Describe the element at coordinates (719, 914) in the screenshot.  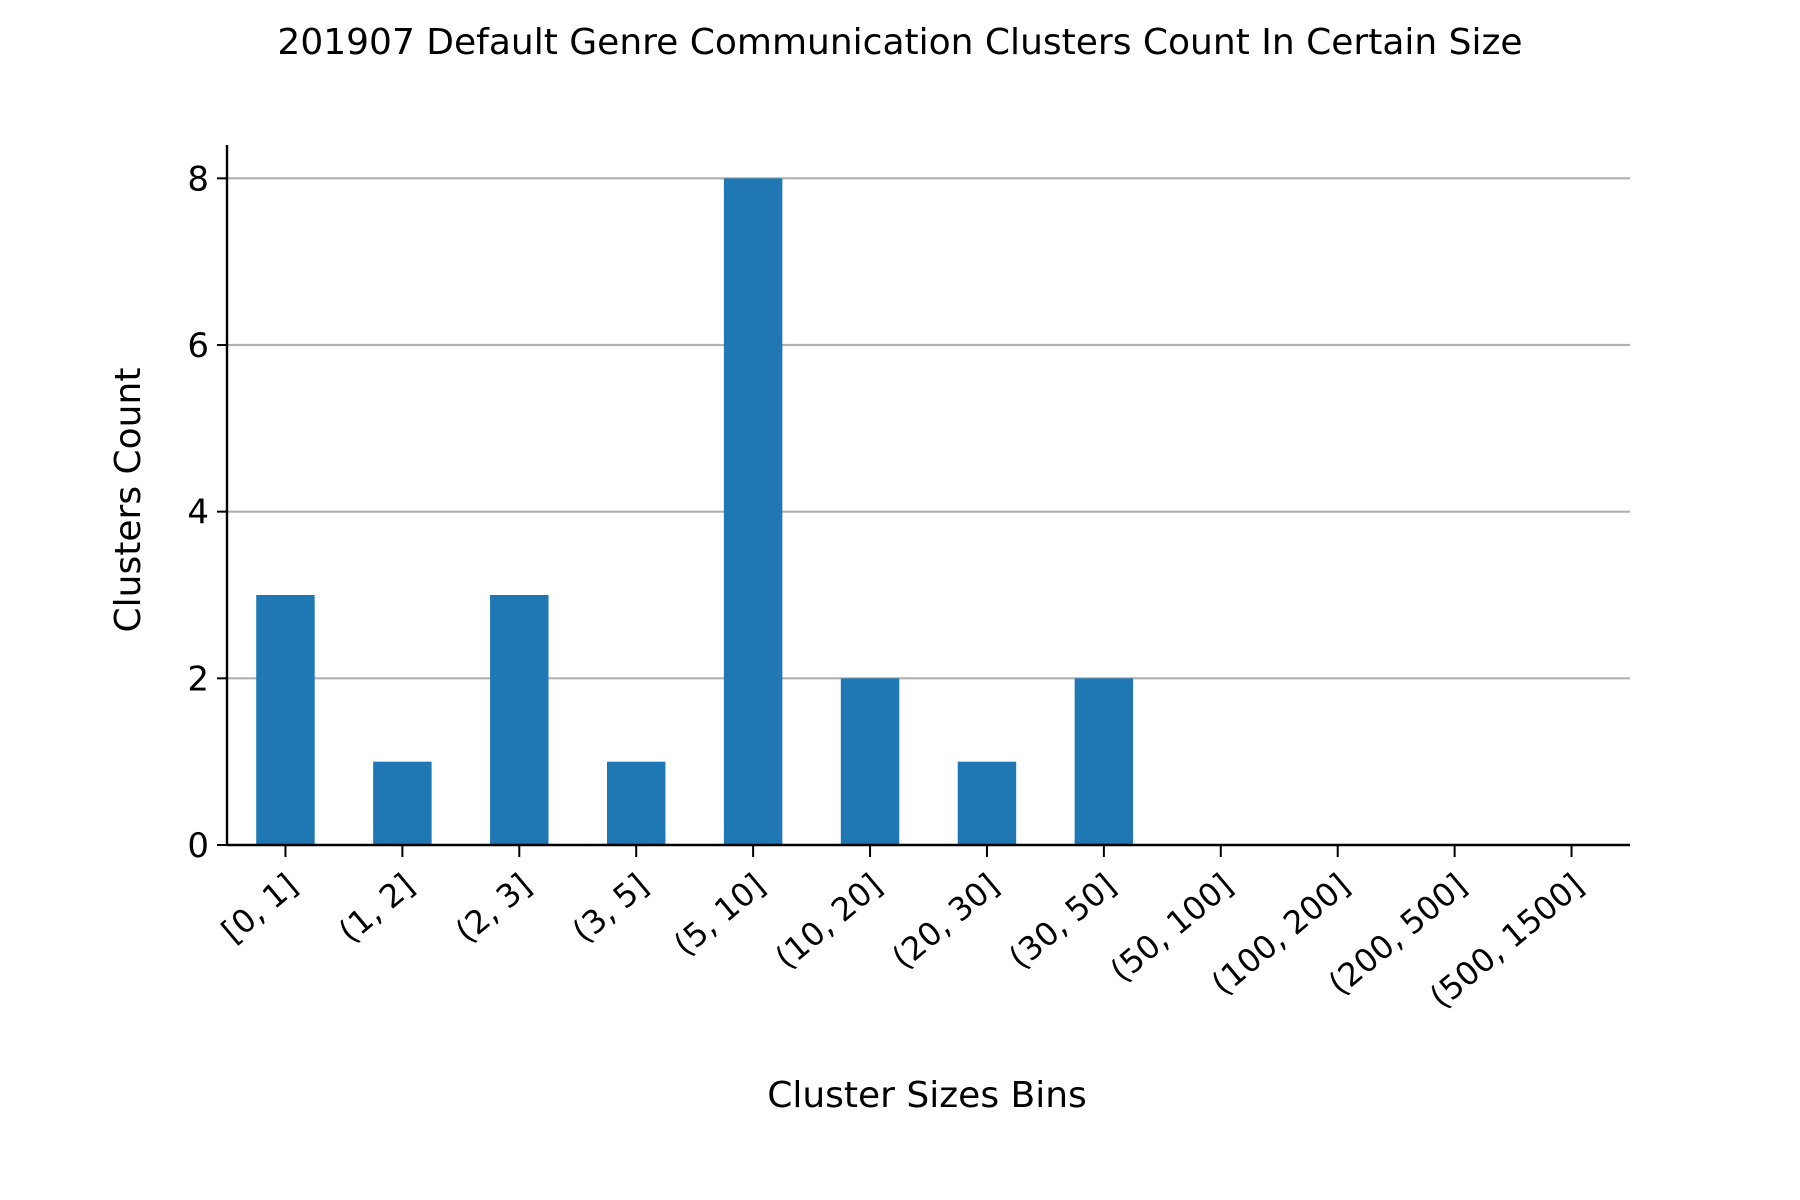
I see `x-tick-label: (5, 10]` at that location.